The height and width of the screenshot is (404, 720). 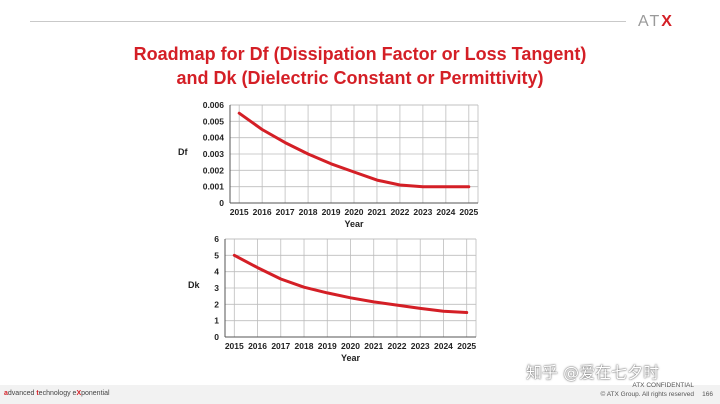 I want to click on y-tick-label: 2, so click(x=216, y=304).